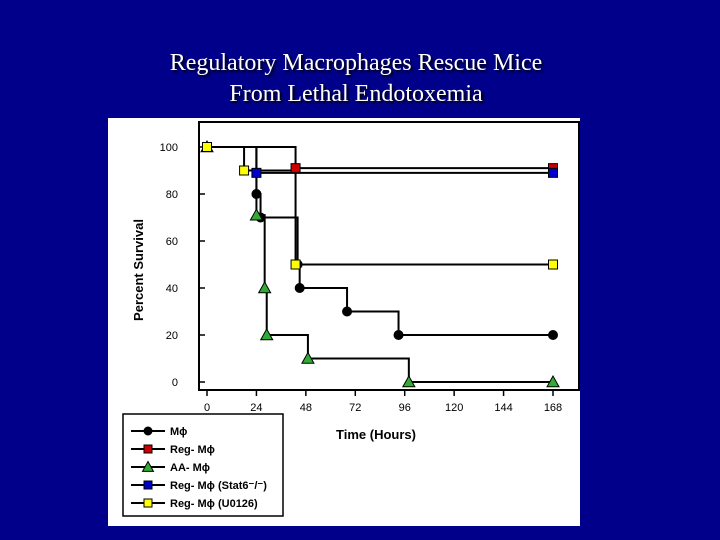 The width and height of the screenshot is (720, 540). I want to click on x-axis-label: Time (Hours), so click(376, 434).